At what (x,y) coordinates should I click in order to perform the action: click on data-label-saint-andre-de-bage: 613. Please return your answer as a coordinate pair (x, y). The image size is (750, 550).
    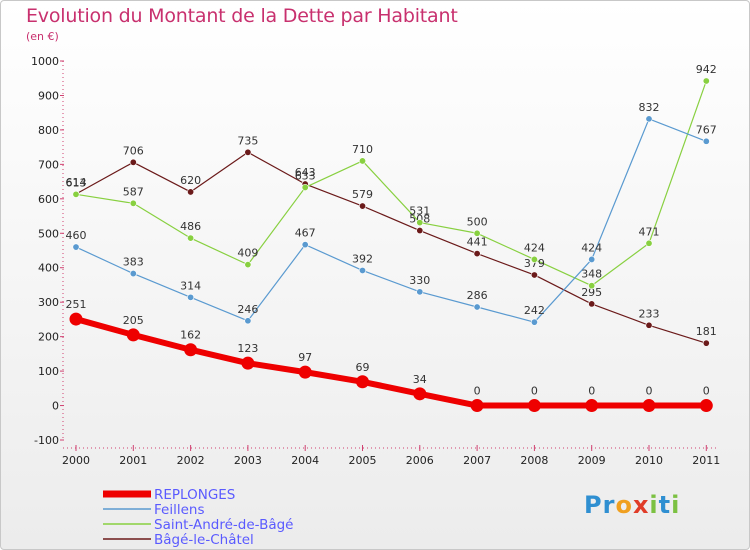
    Looking at the image, I should click on (76, 182).